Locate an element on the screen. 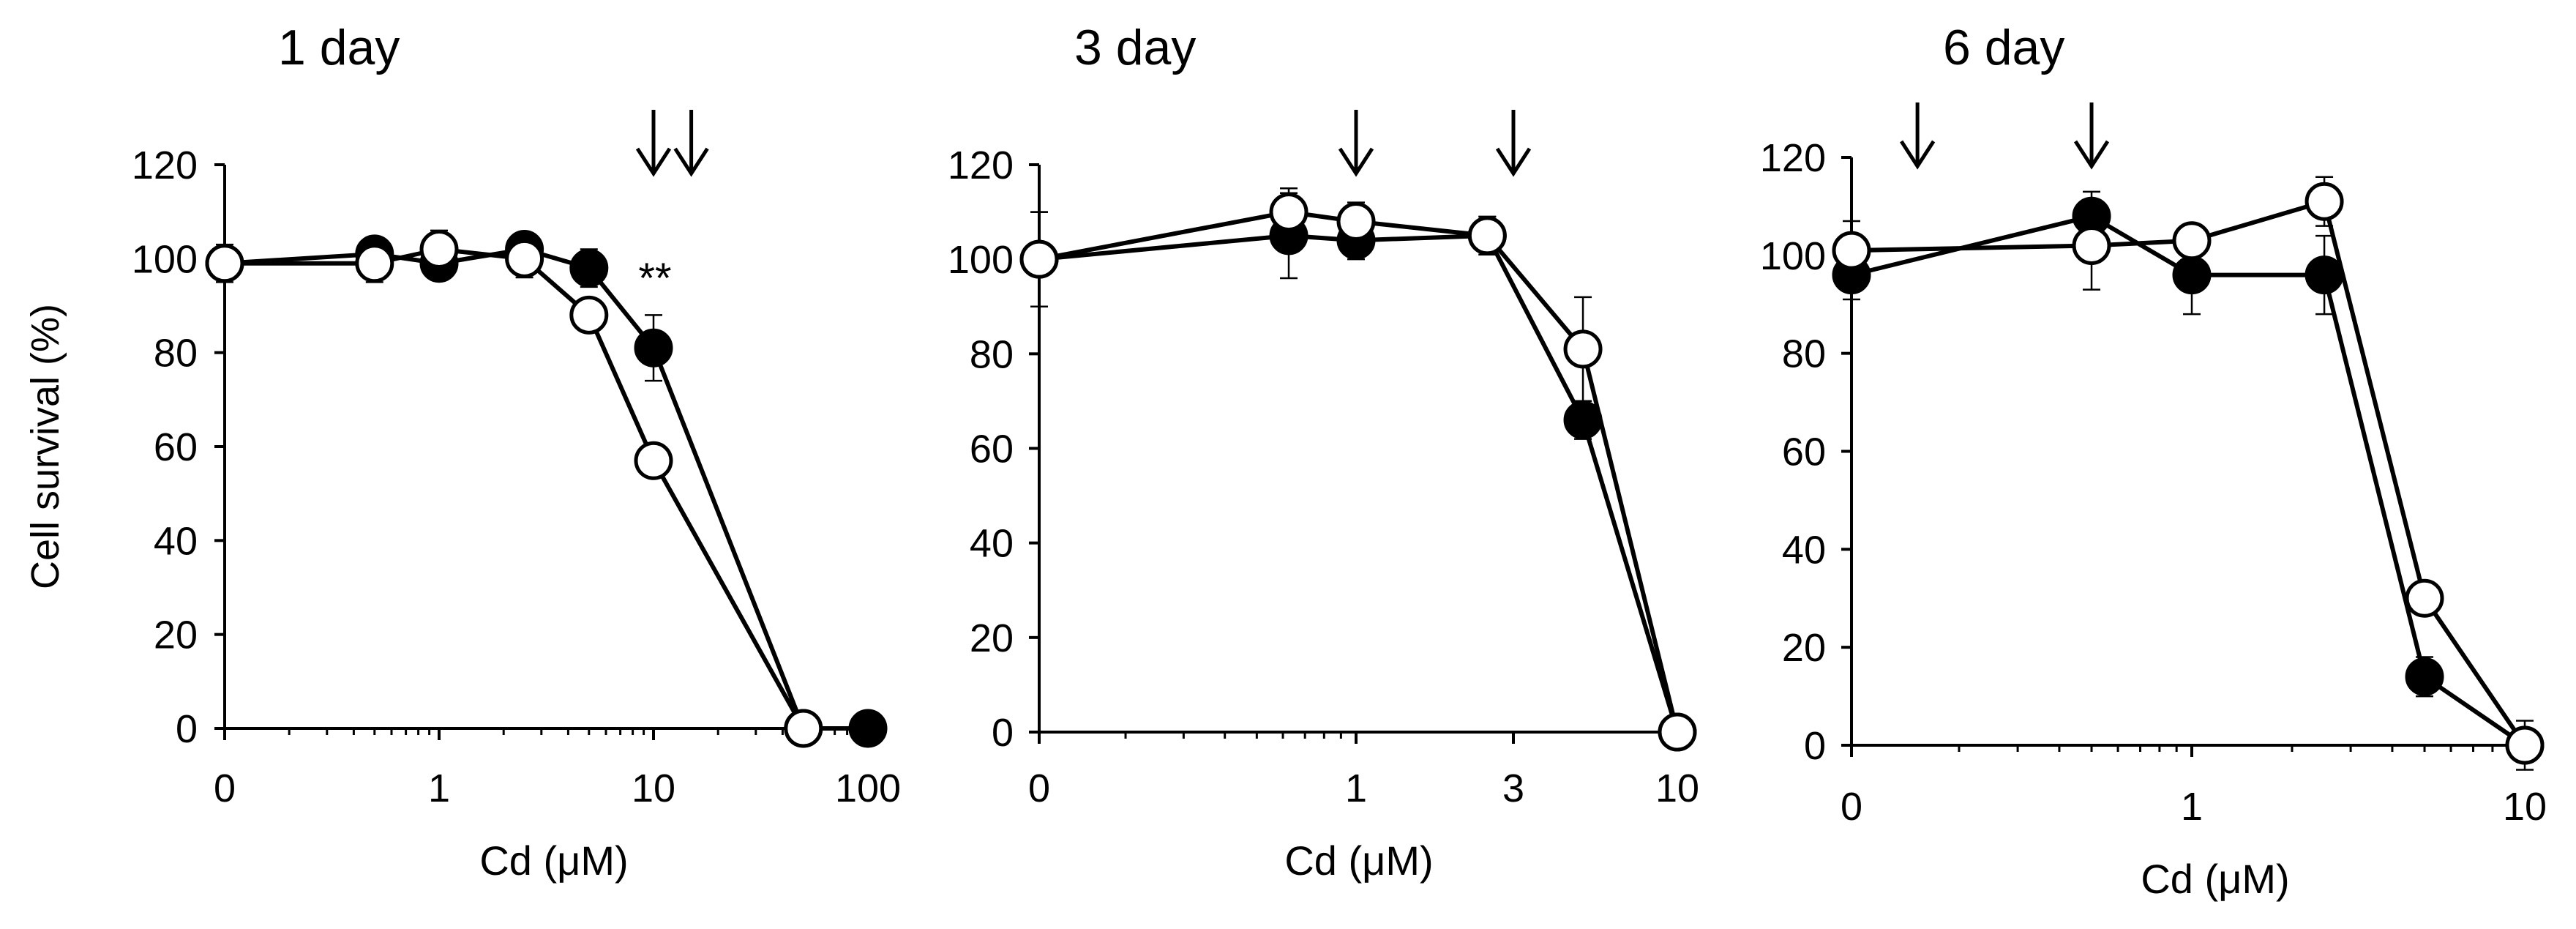  panel-title: 1 day is located at coordinates (339, 47).